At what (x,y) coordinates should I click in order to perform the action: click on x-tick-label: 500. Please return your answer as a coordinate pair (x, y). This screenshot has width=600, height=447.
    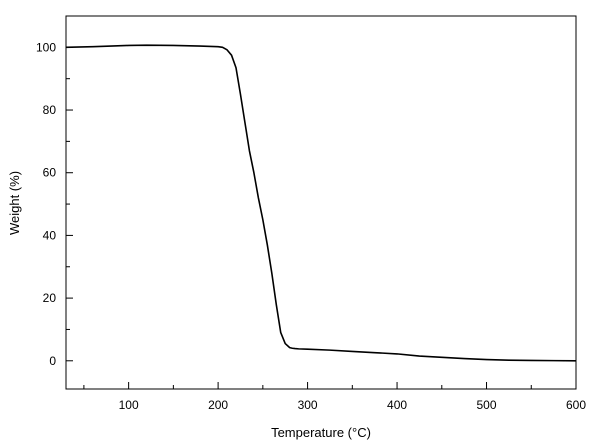
    Looking at the image, I should click on (487, 405).